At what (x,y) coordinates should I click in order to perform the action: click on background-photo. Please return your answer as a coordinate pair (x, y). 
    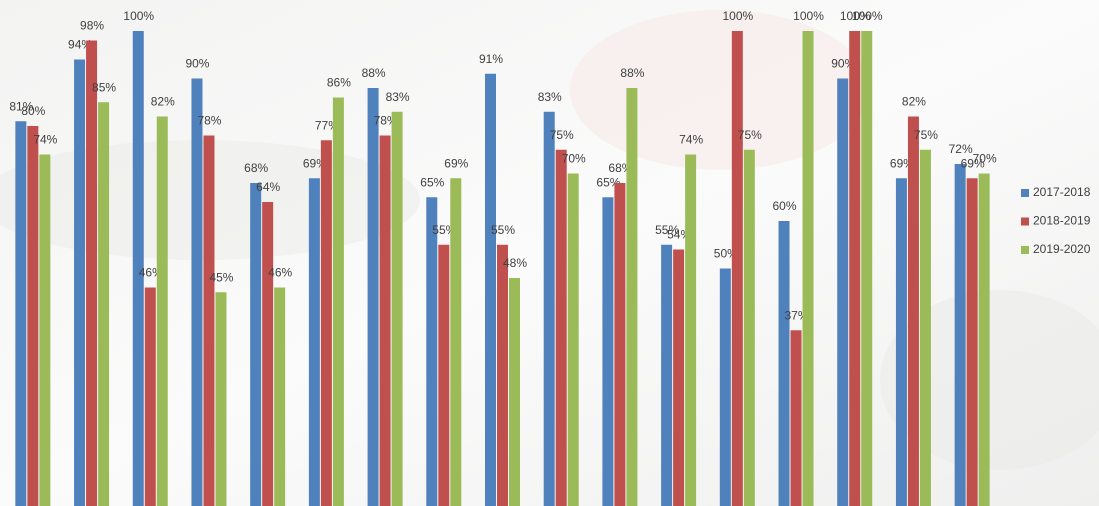
    Looking at the image, I should click on (720, 90).